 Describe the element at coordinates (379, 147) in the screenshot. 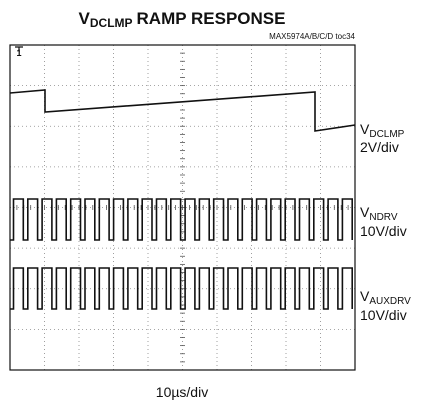

I see `channel-scale: 2V/div` at that location.